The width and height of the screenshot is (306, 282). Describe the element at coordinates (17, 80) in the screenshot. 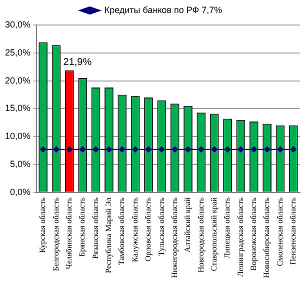

I see `y-tick-label: 20,0%` at that location.